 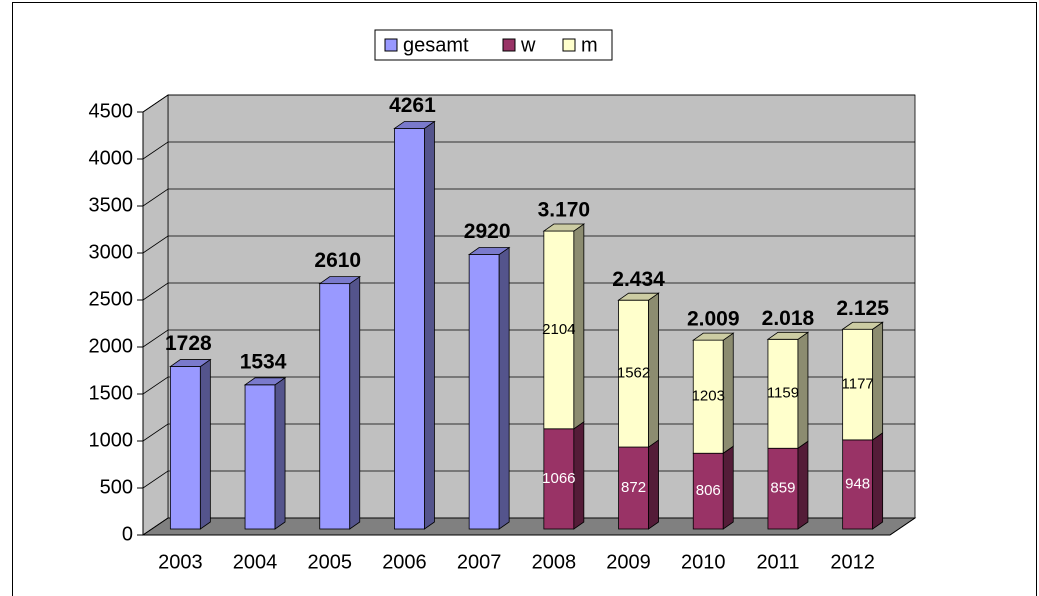 I want to click on x-tick-label: 2007, so click(x=479, y=562).